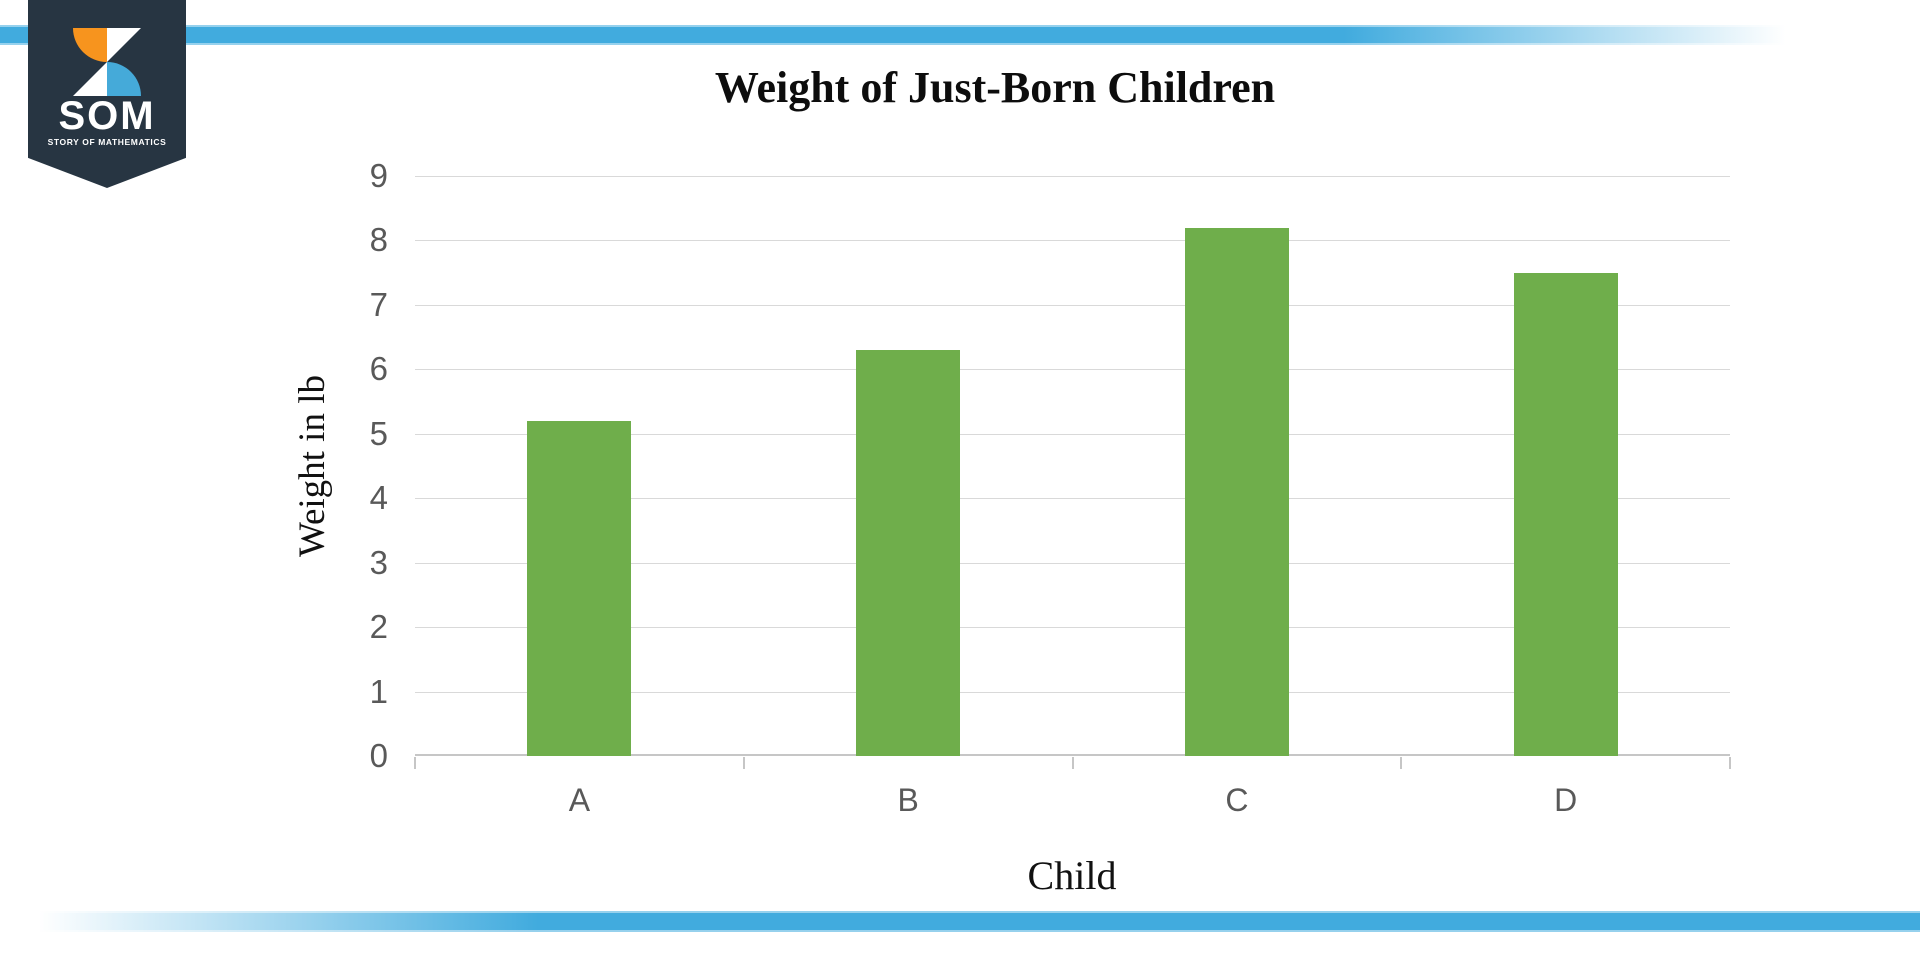  Describe the element at coordinates (378, 498) in the screenshot. I see `y-tick-label-4: 4` at that location.